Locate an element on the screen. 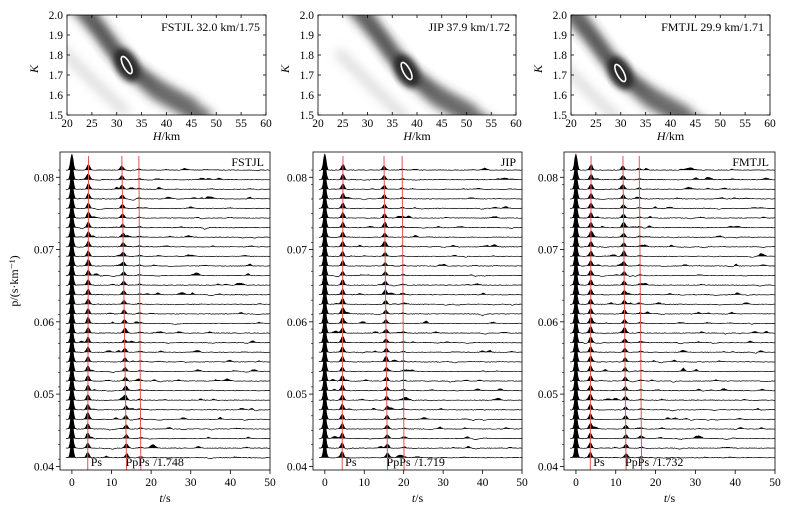  hk-xtick-label: 50 is located at coordinates (467, 124).